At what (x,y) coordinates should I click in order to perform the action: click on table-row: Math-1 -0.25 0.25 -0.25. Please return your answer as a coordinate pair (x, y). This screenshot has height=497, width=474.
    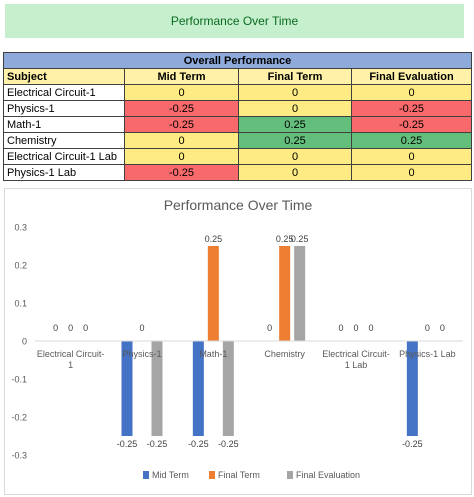
    Looking at the image, I should click on (237, 124).